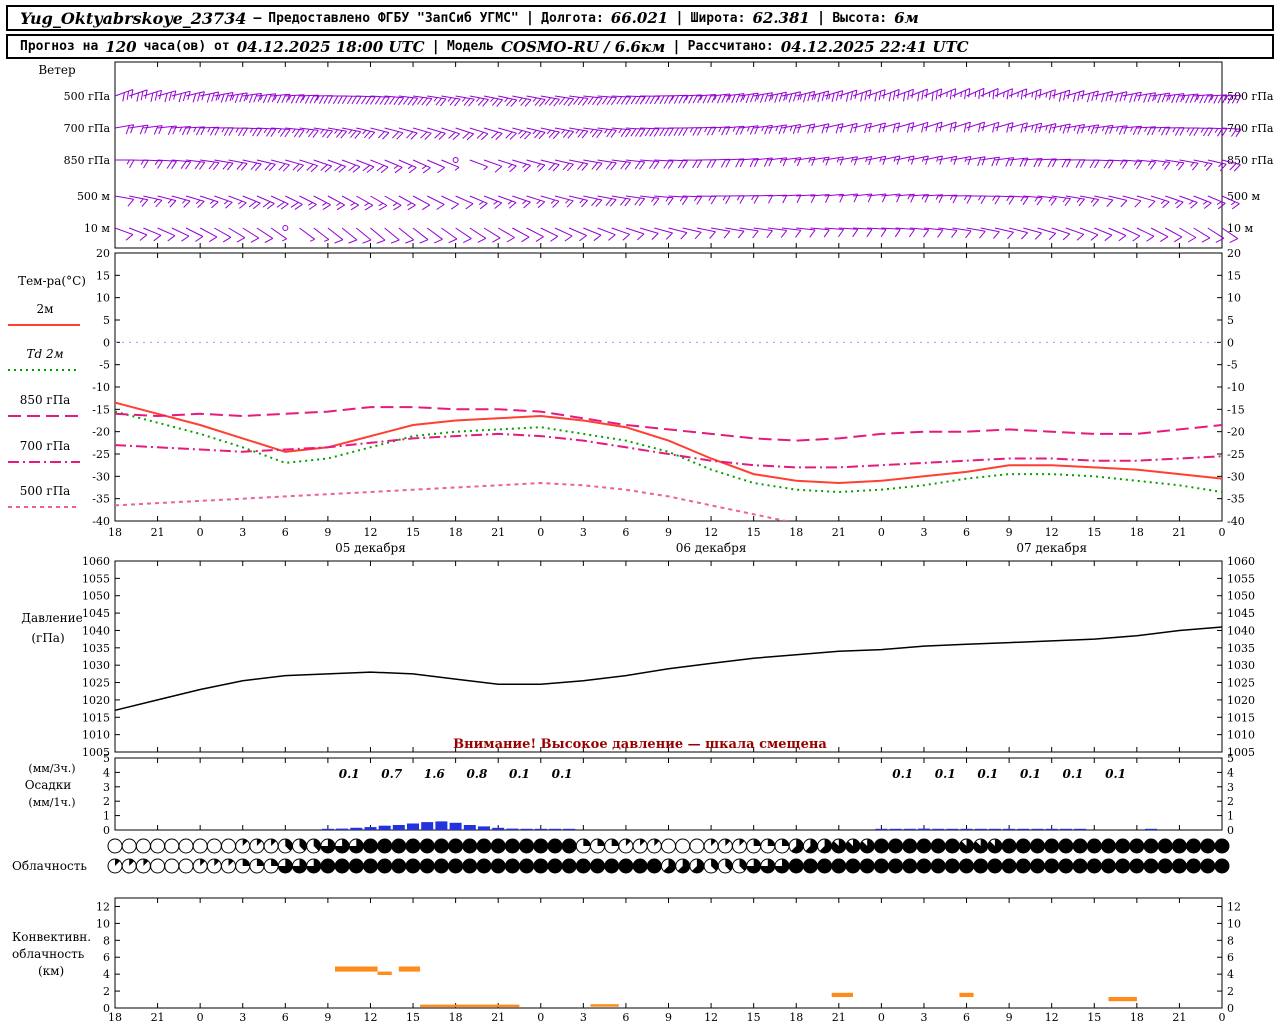  I want to click on svg-text: Td 2м, so click(44, 354).